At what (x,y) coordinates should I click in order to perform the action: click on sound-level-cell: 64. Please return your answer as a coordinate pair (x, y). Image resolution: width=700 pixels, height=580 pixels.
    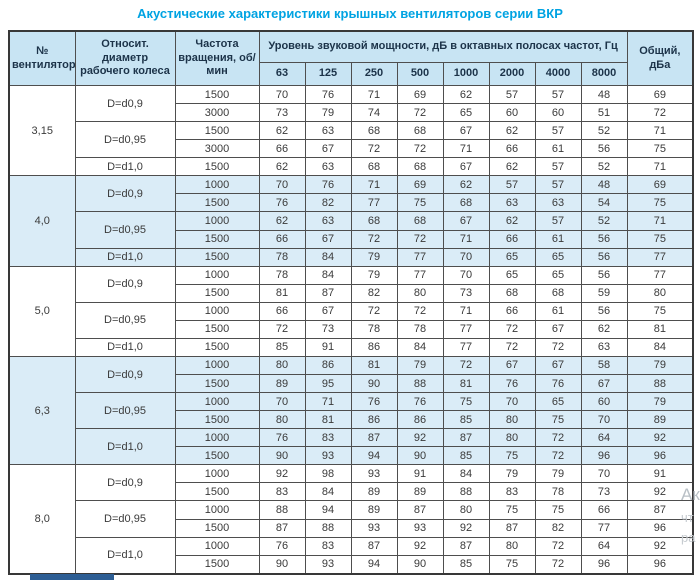
    Looking at the image, I should click on (604, 438).